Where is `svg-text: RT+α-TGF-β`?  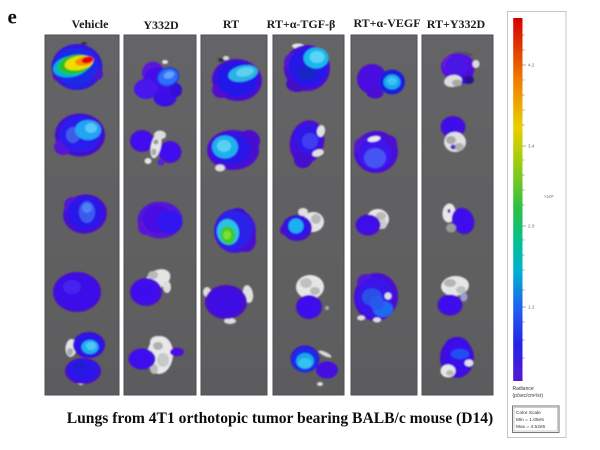
svg-text: RT+α-TGF-β is located at coordinates (301, 24).